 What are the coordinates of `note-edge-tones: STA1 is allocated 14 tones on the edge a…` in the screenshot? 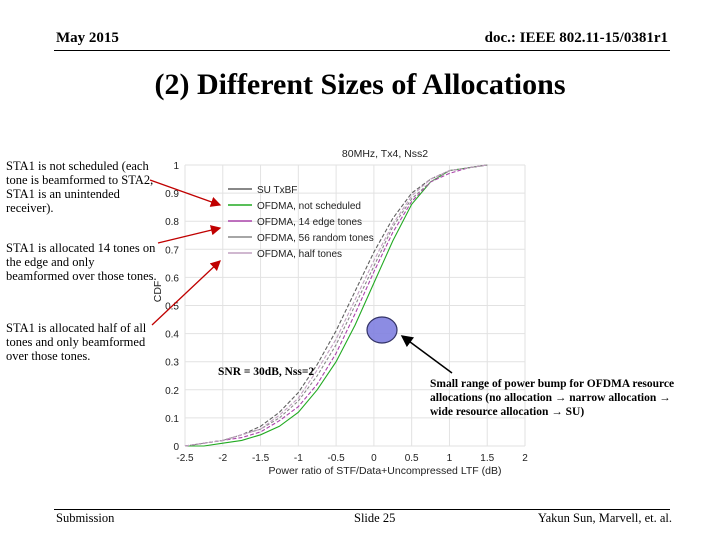 It's located at (81, 262).